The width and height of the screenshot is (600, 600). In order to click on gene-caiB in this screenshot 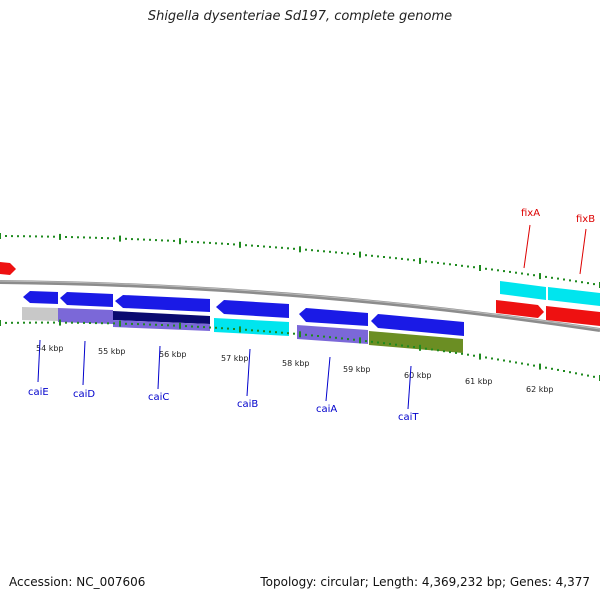, I will do `click(252, 309)`.